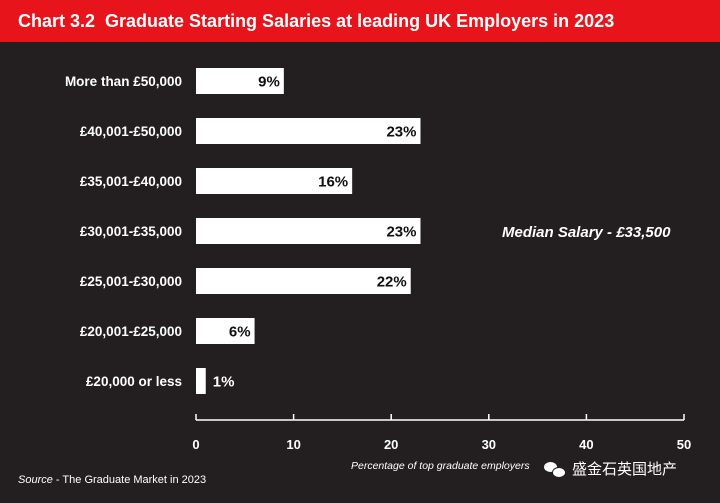  Describe the element at coordinates (131, 231) in the screenshot. I see `category-label: £30,001-£35,000` at that location.